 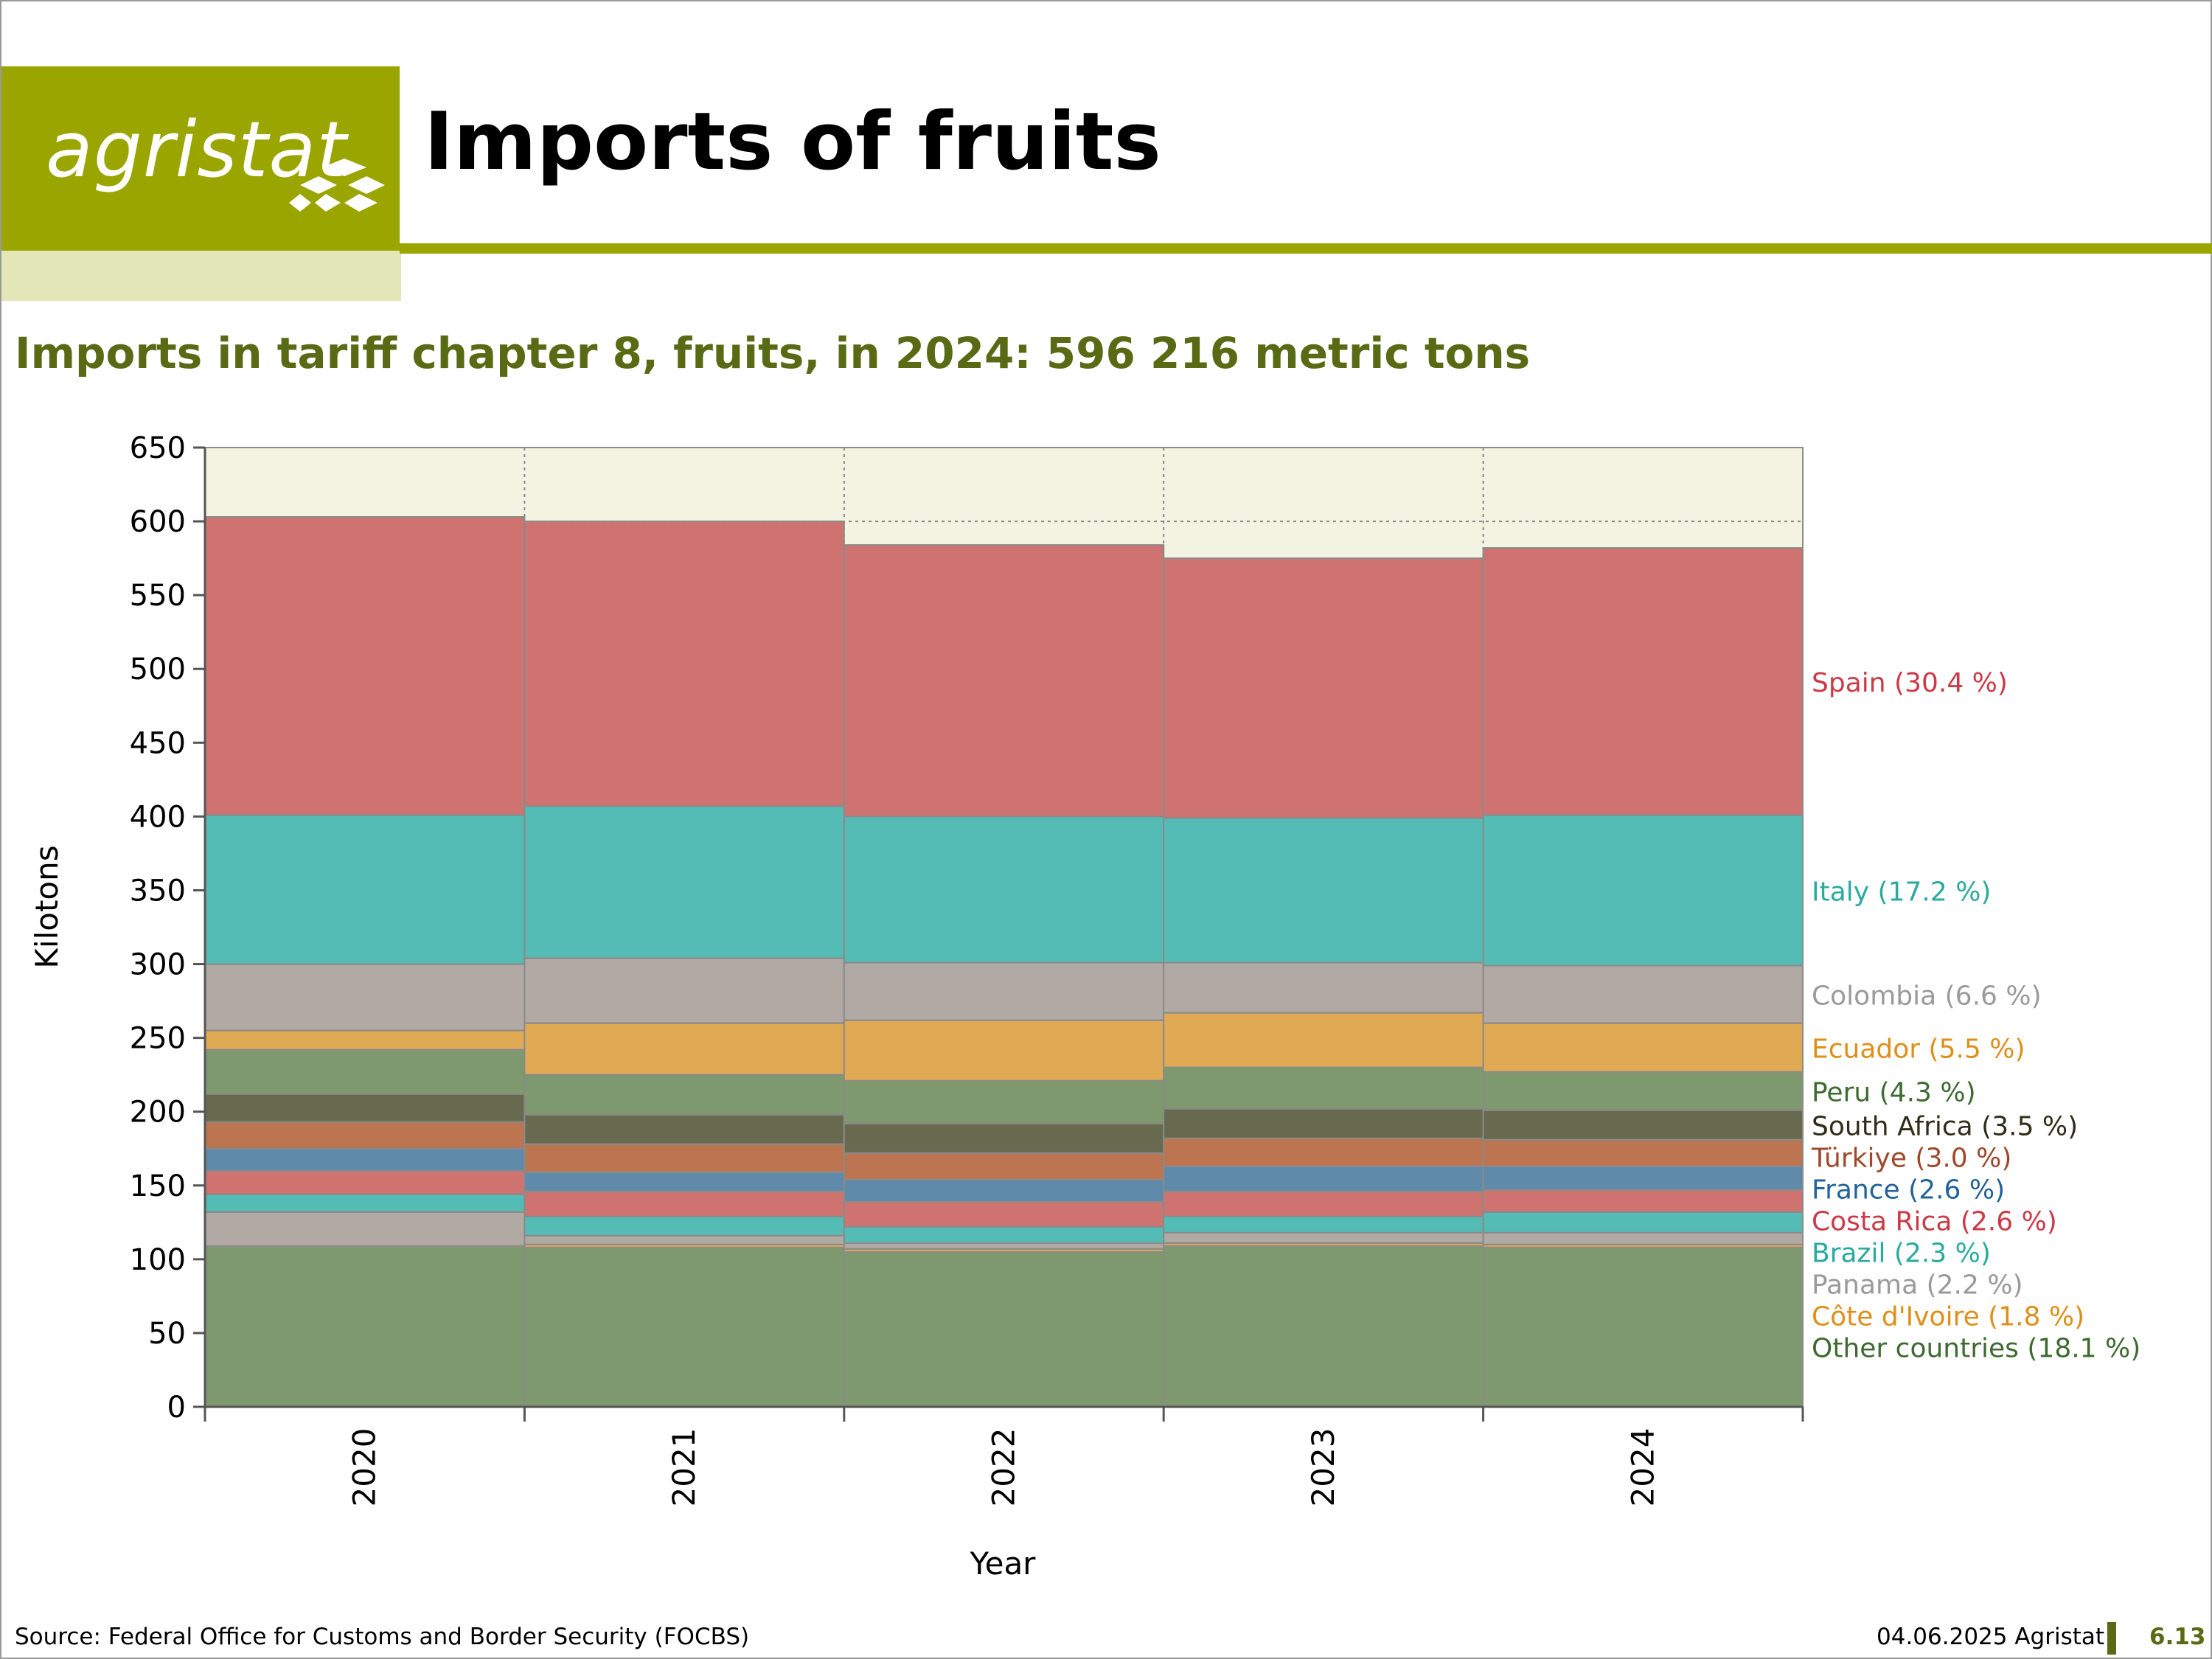 What do you see at coordinates (47, 906) in the screenshot?
I see `y-axis-label: Kilotons` at bounding box center [47, 906].